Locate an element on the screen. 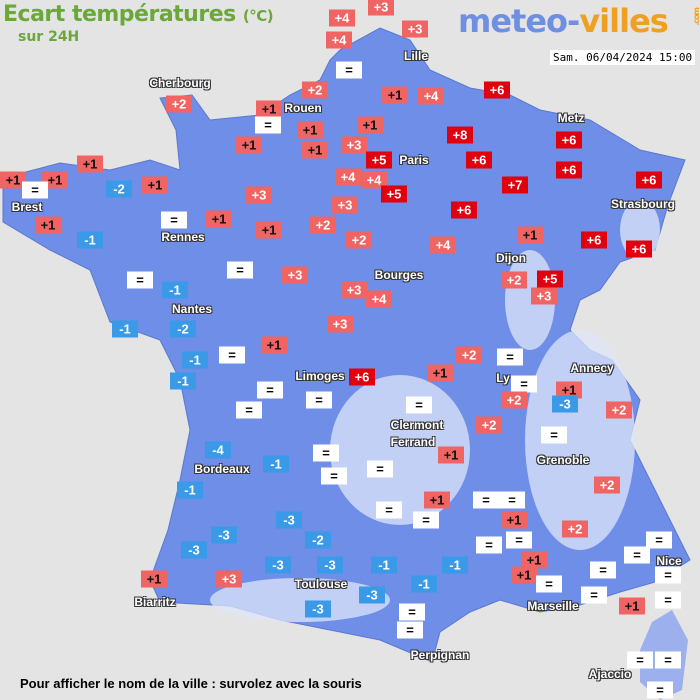 This screenshot has height=700, width=700. city-name: Nice is located at coordinates (669, 561).